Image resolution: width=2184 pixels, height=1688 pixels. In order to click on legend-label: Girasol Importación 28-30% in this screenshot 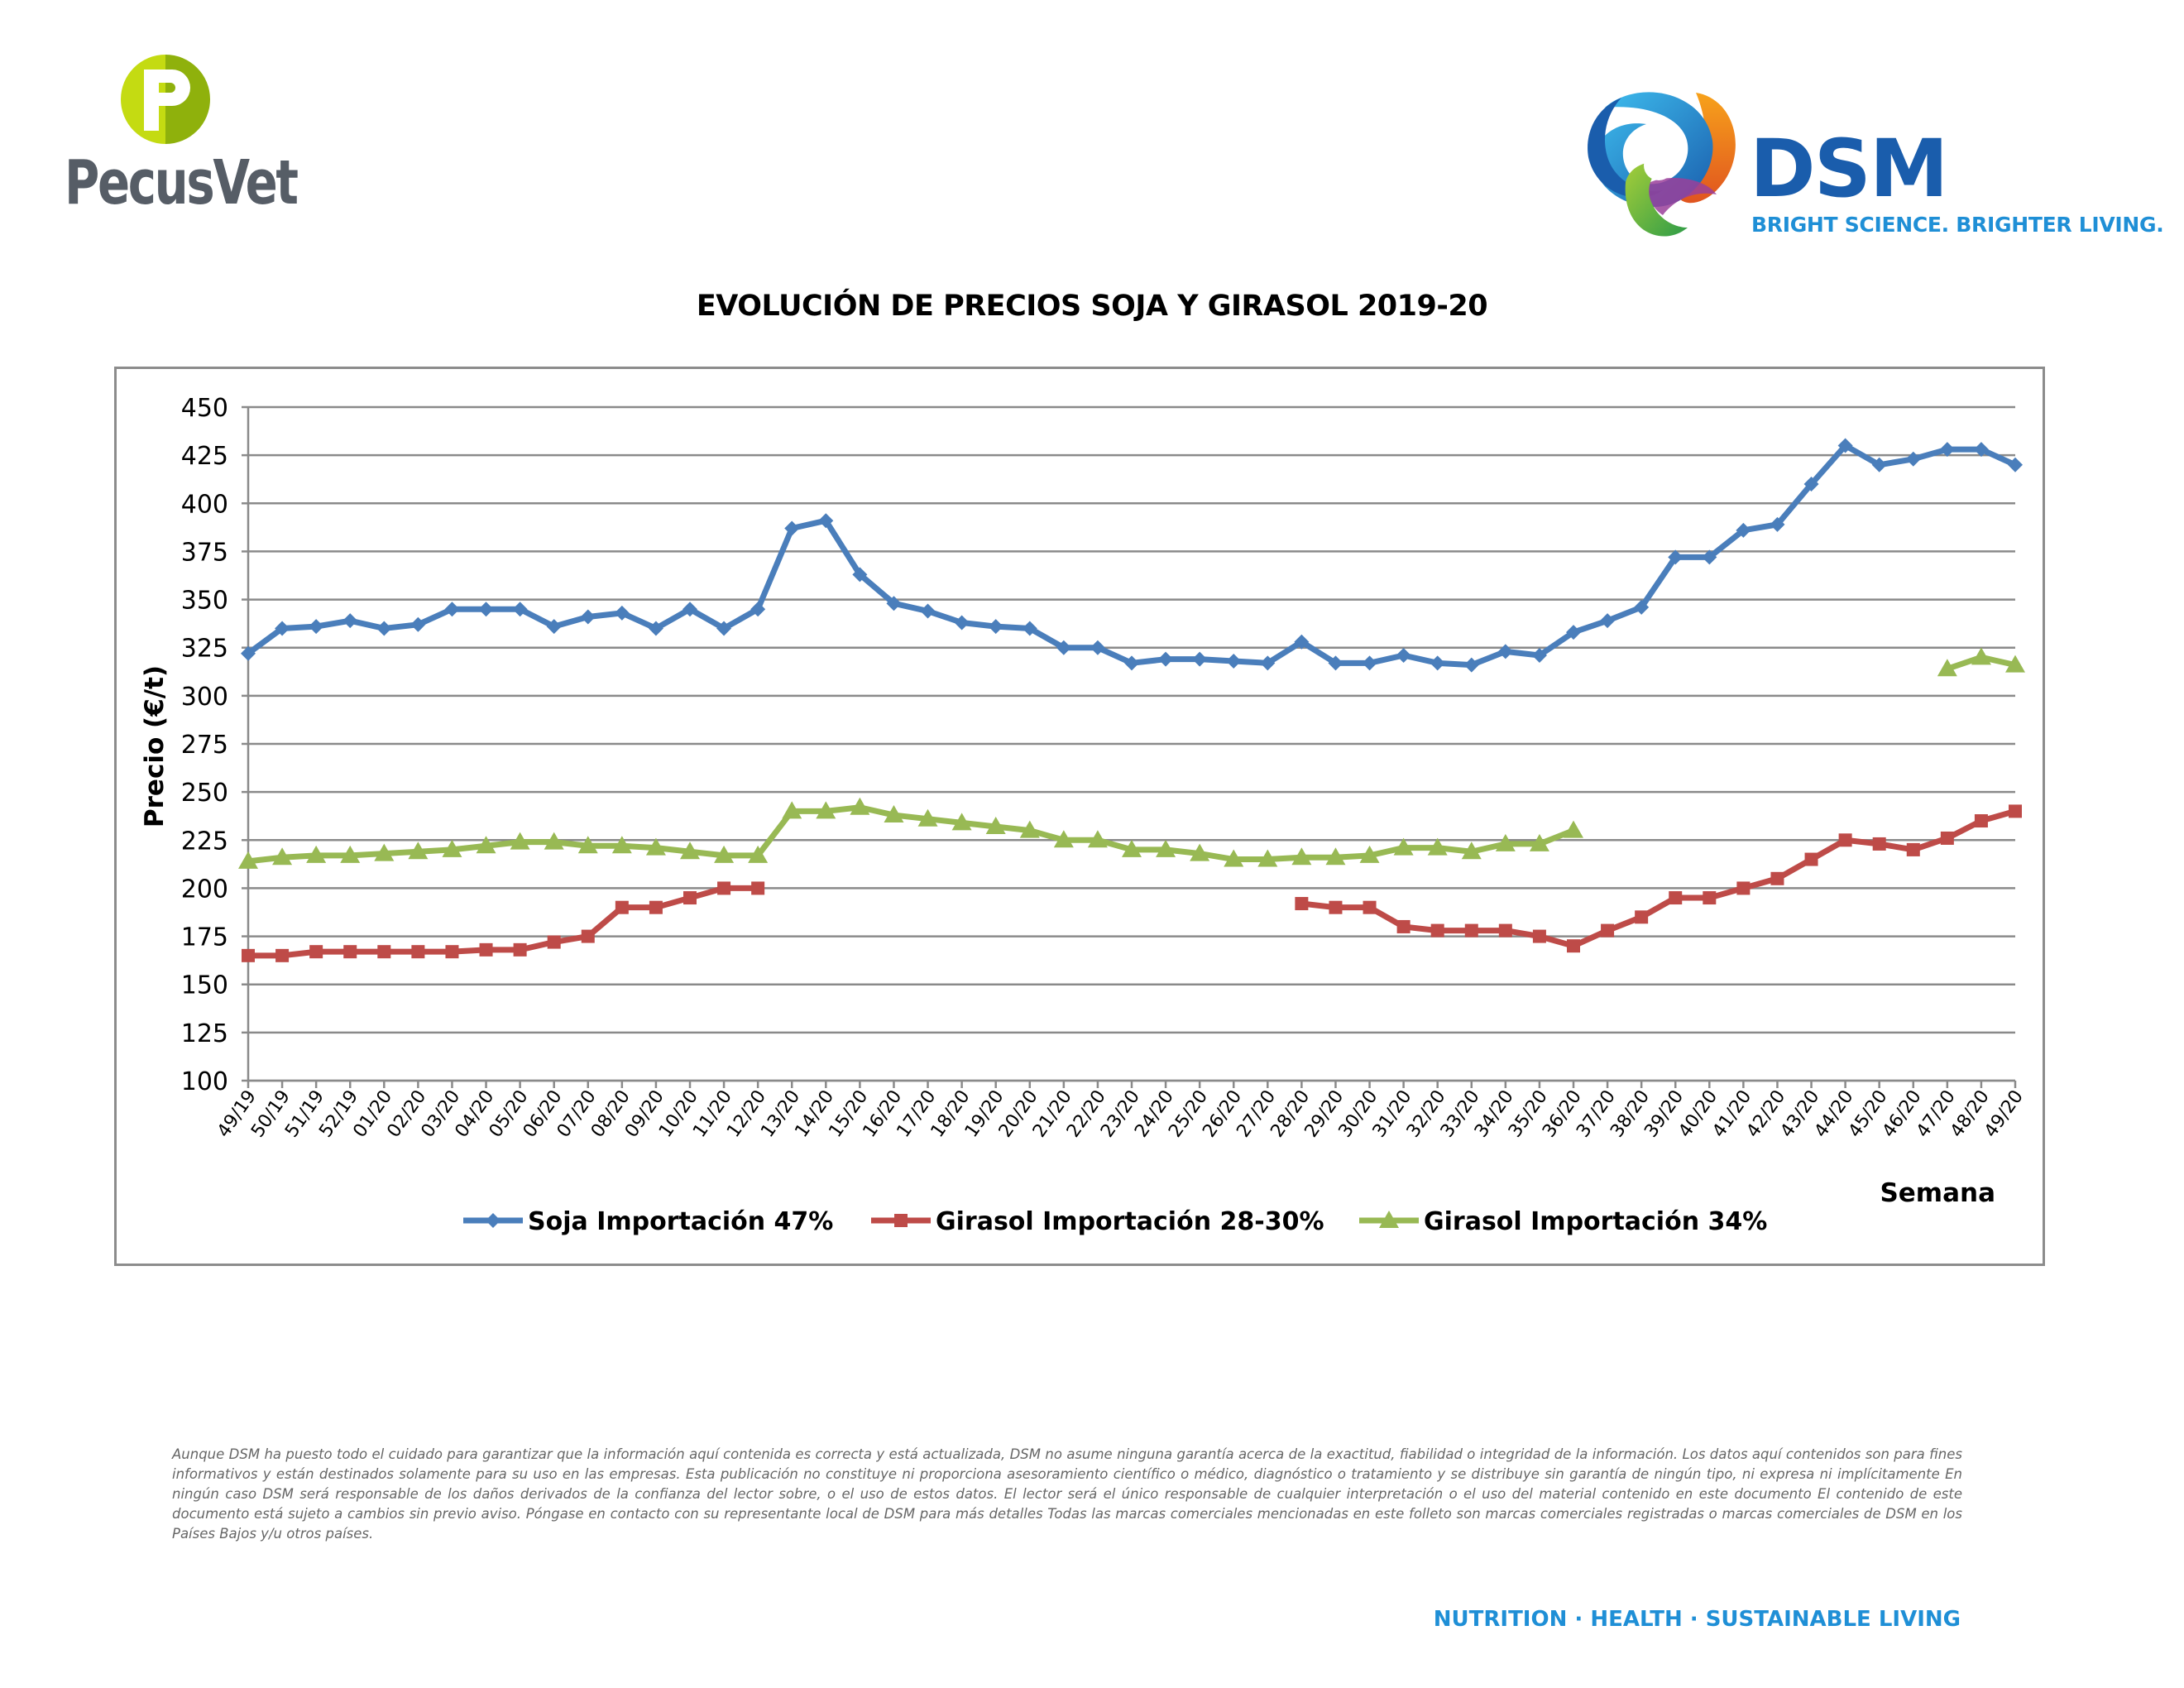, I will do `click(1130, 1221)`.